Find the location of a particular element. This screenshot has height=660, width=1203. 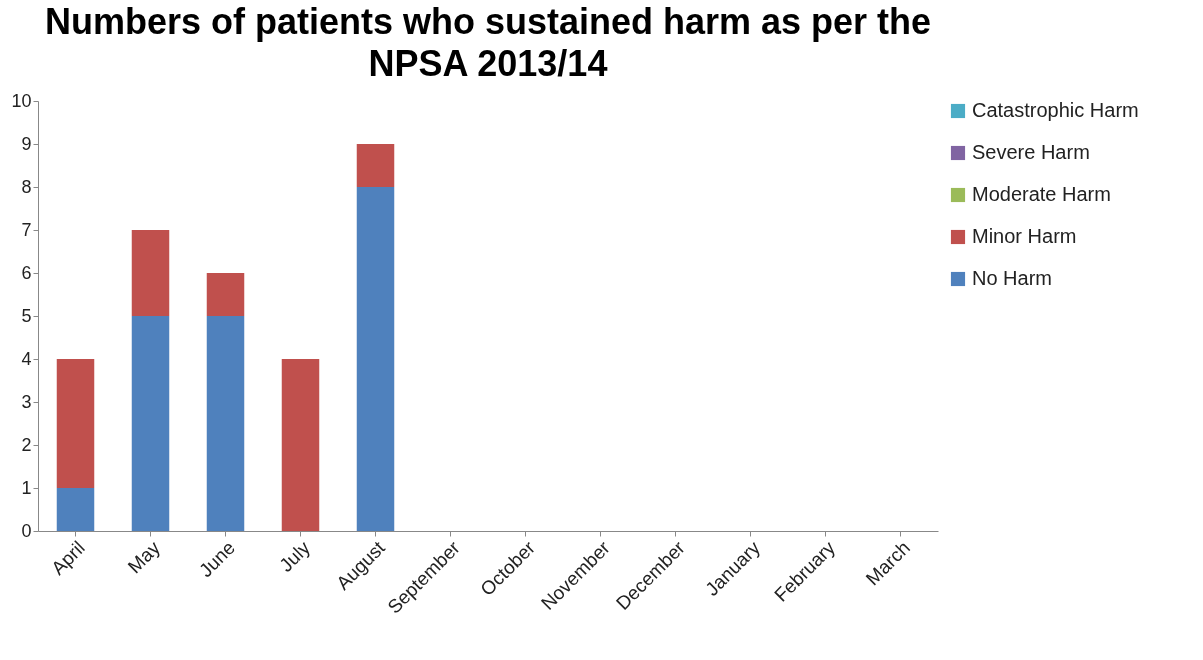

legend-label: Severe Harm is located at coordinates (1031, 152).